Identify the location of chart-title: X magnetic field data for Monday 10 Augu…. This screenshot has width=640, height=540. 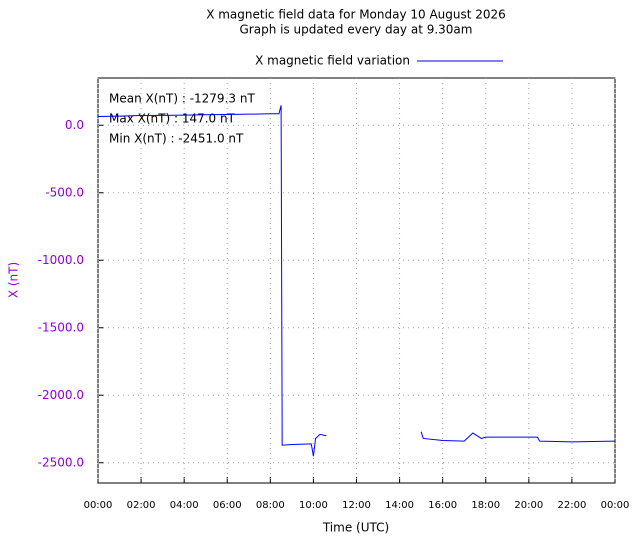
(356, 15).